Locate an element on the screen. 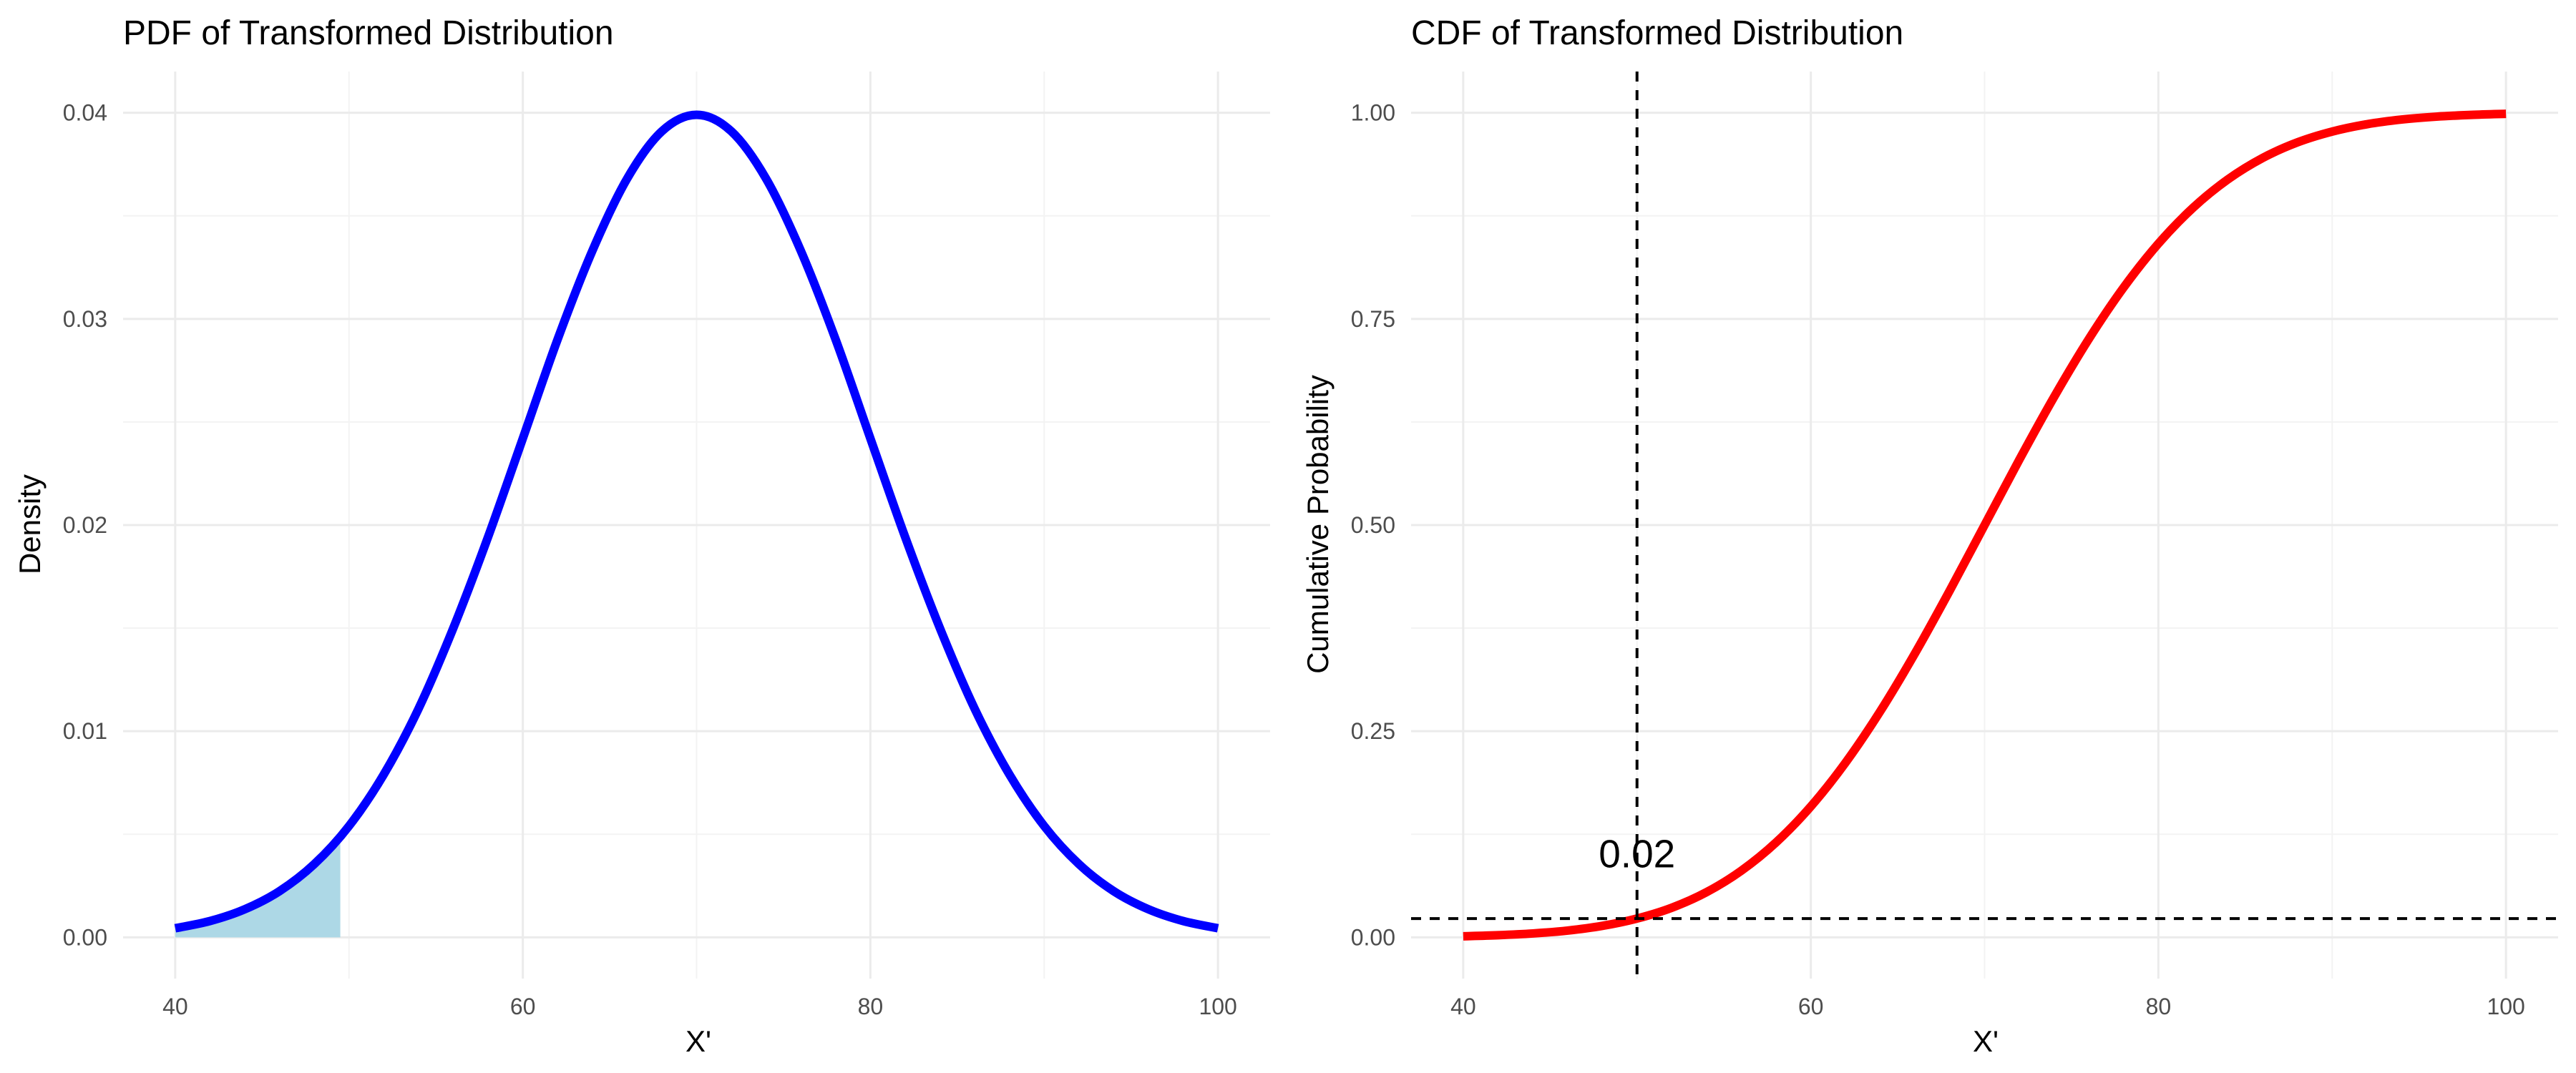 The image size is (2576, 1073). cdf-y-tick-label: 1.00 is located at coordinates (1373, 113).